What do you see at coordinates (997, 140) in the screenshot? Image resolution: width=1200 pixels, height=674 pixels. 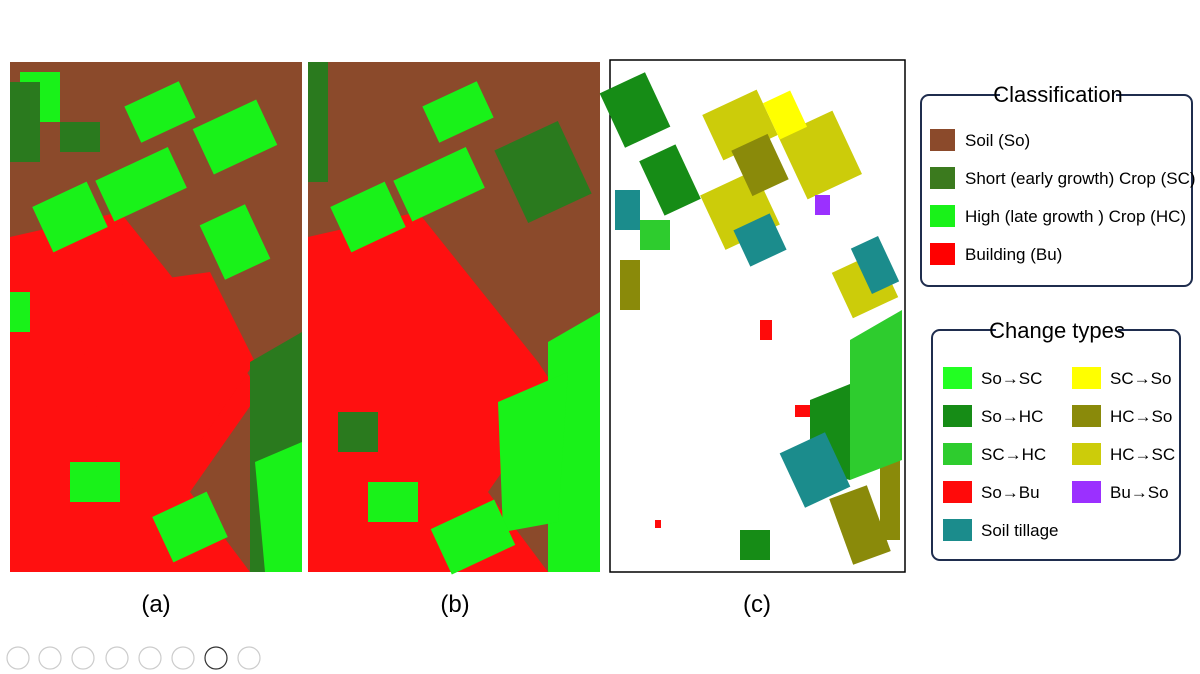 I see `legend-label: Soil (So)` at bounding box center [997, 140].